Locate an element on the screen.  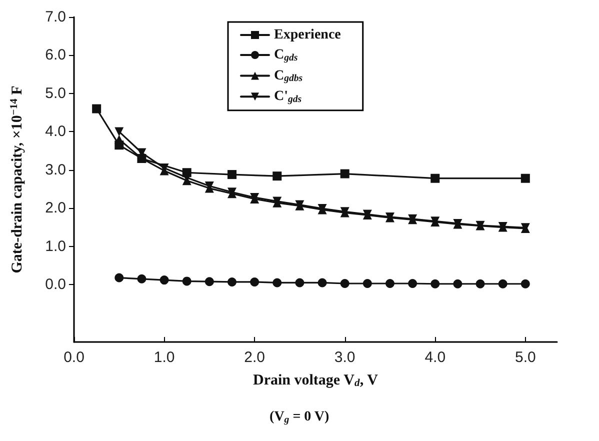
y-tick-label: 2.0 is located at coordinates (55, 208).